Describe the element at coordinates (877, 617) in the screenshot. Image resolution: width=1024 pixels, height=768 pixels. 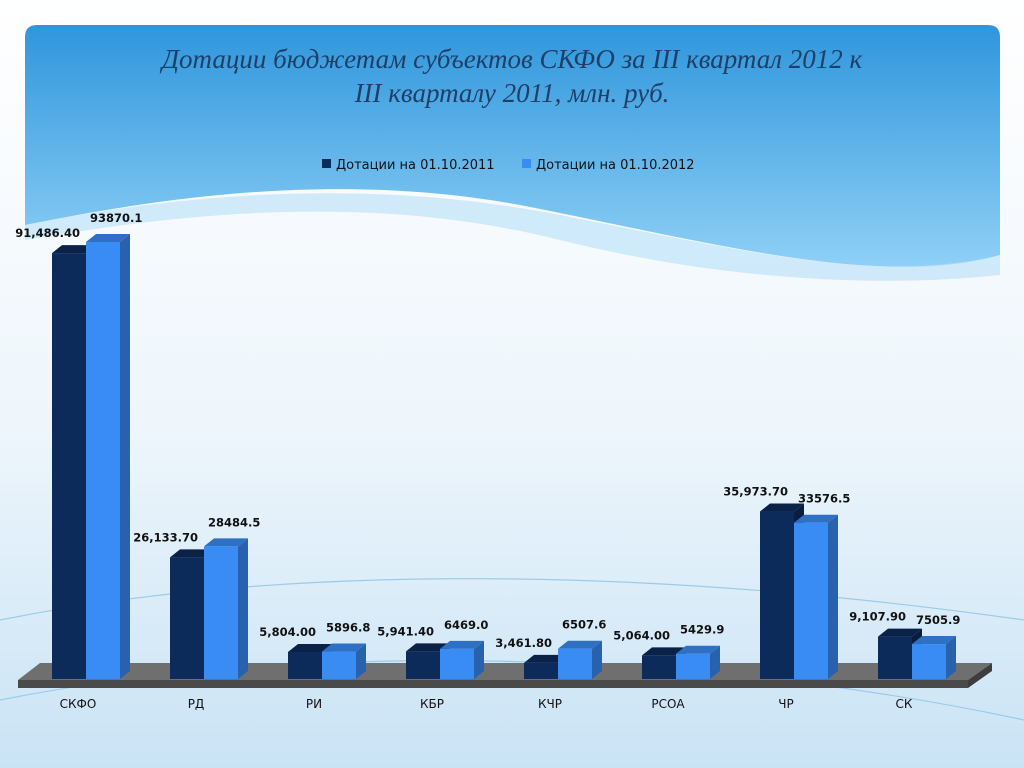
I see `data-label: 9,107.90` at that location.